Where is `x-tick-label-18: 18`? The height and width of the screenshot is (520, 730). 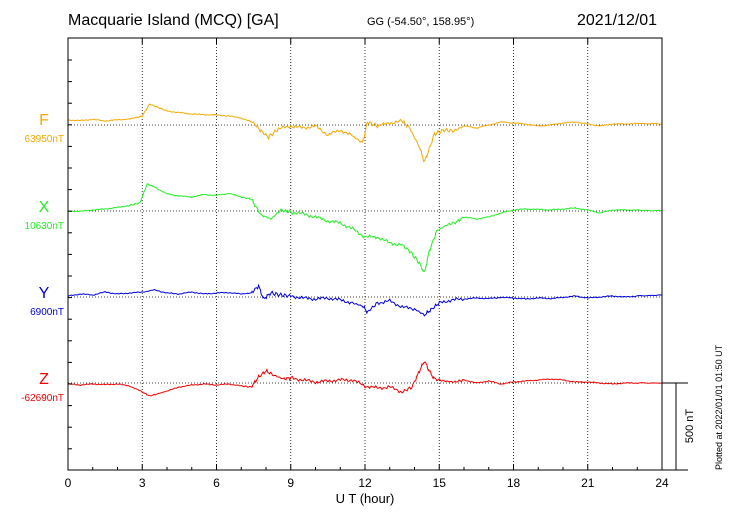
x-tick-label-18: 18 is located at coordinates (514, 483).